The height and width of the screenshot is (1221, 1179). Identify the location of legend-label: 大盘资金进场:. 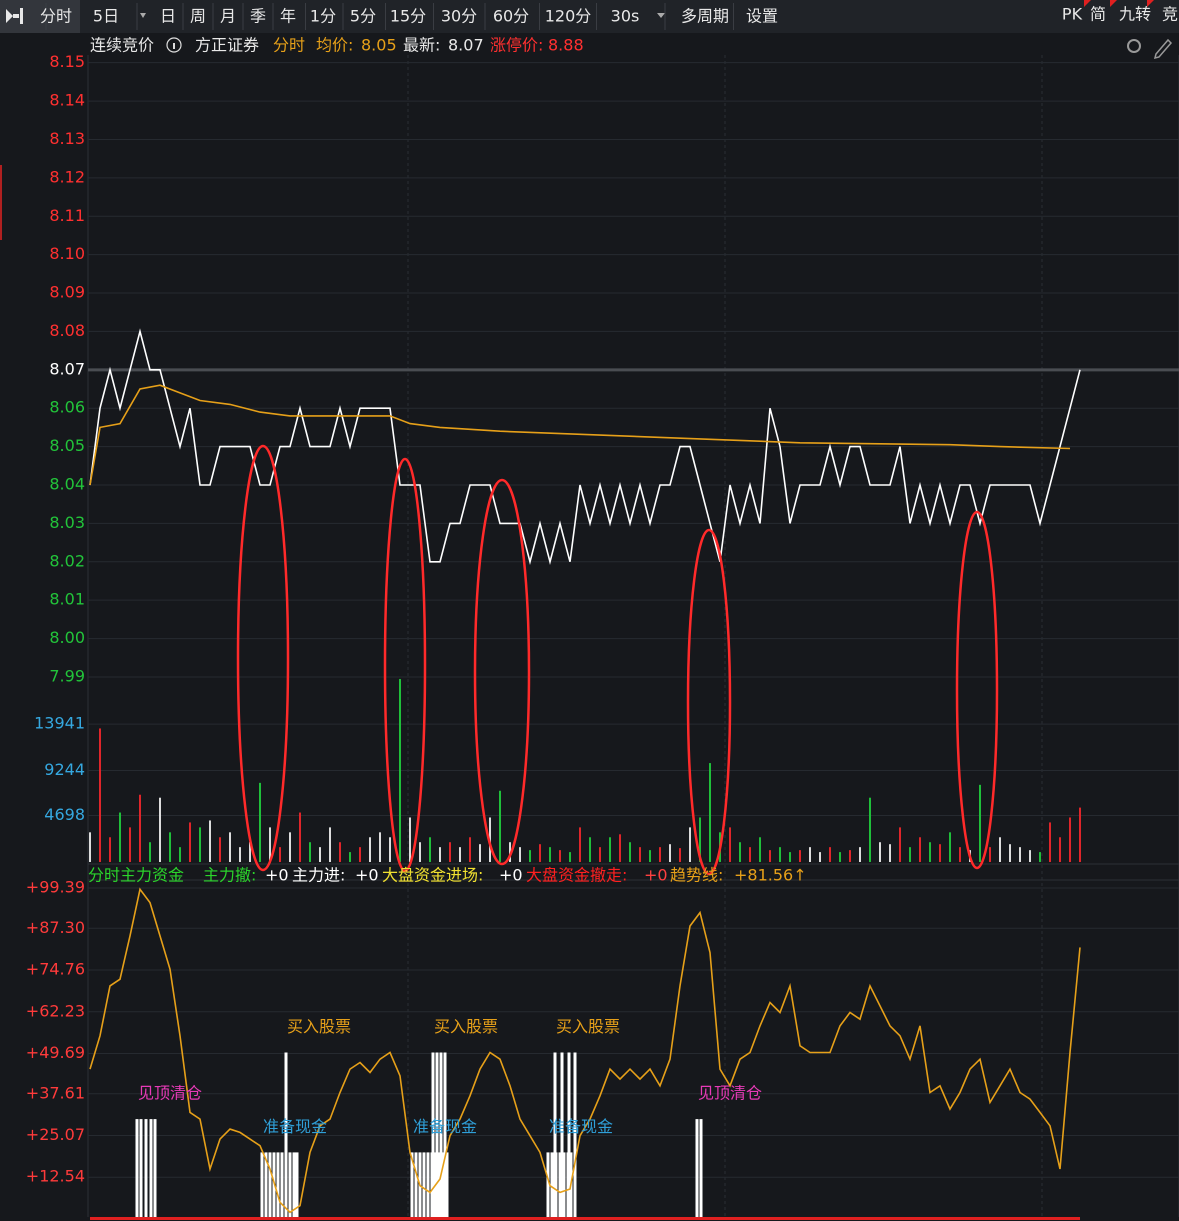
(432, 875).